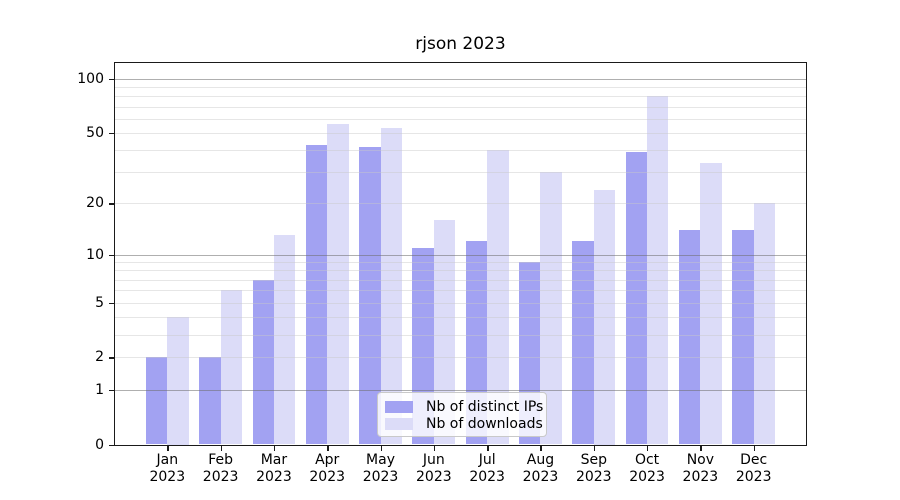 This screenshot has width=900, height=500. I want to click on x-axis-tick-label: Oct 2023, so click(647, 468).